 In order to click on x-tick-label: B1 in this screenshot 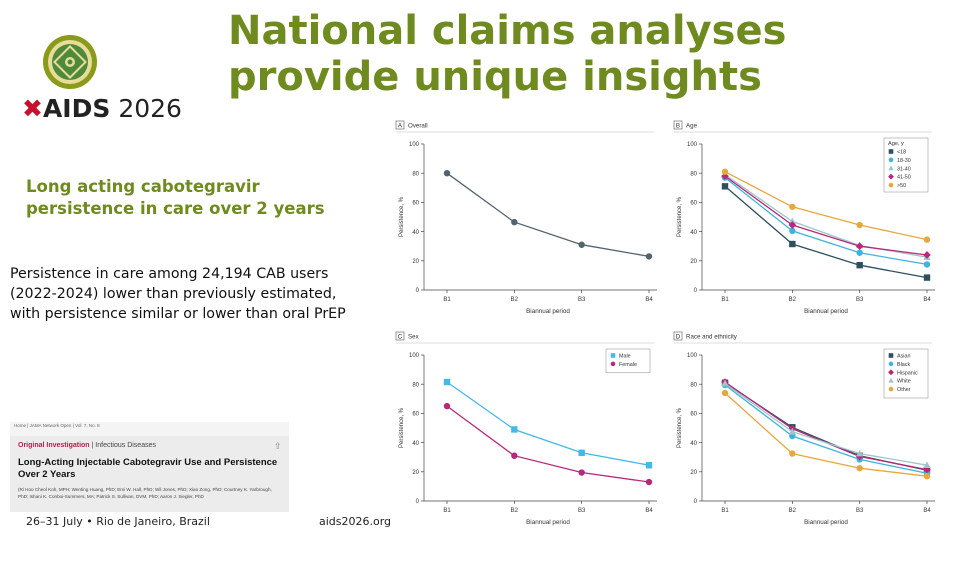, I will do `click(725, 511)`.